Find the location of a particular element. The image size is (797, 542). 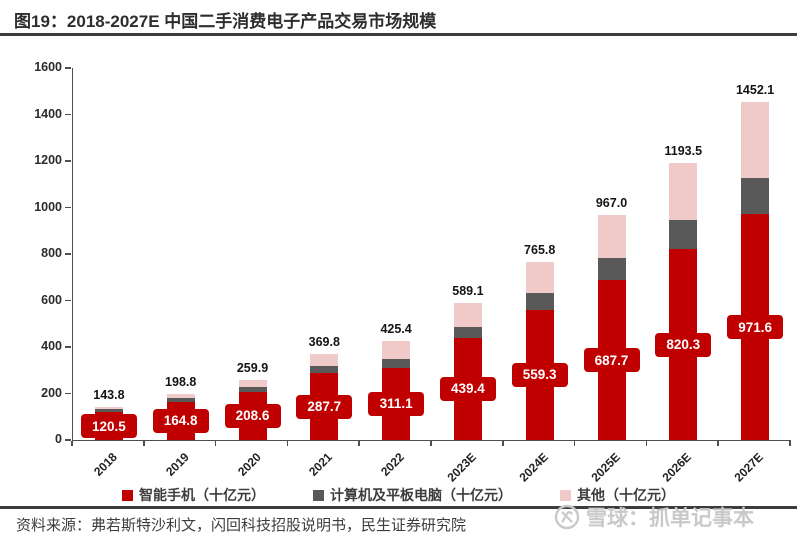

bar-total-label: 198.8 is located at coordinates (181, 381).